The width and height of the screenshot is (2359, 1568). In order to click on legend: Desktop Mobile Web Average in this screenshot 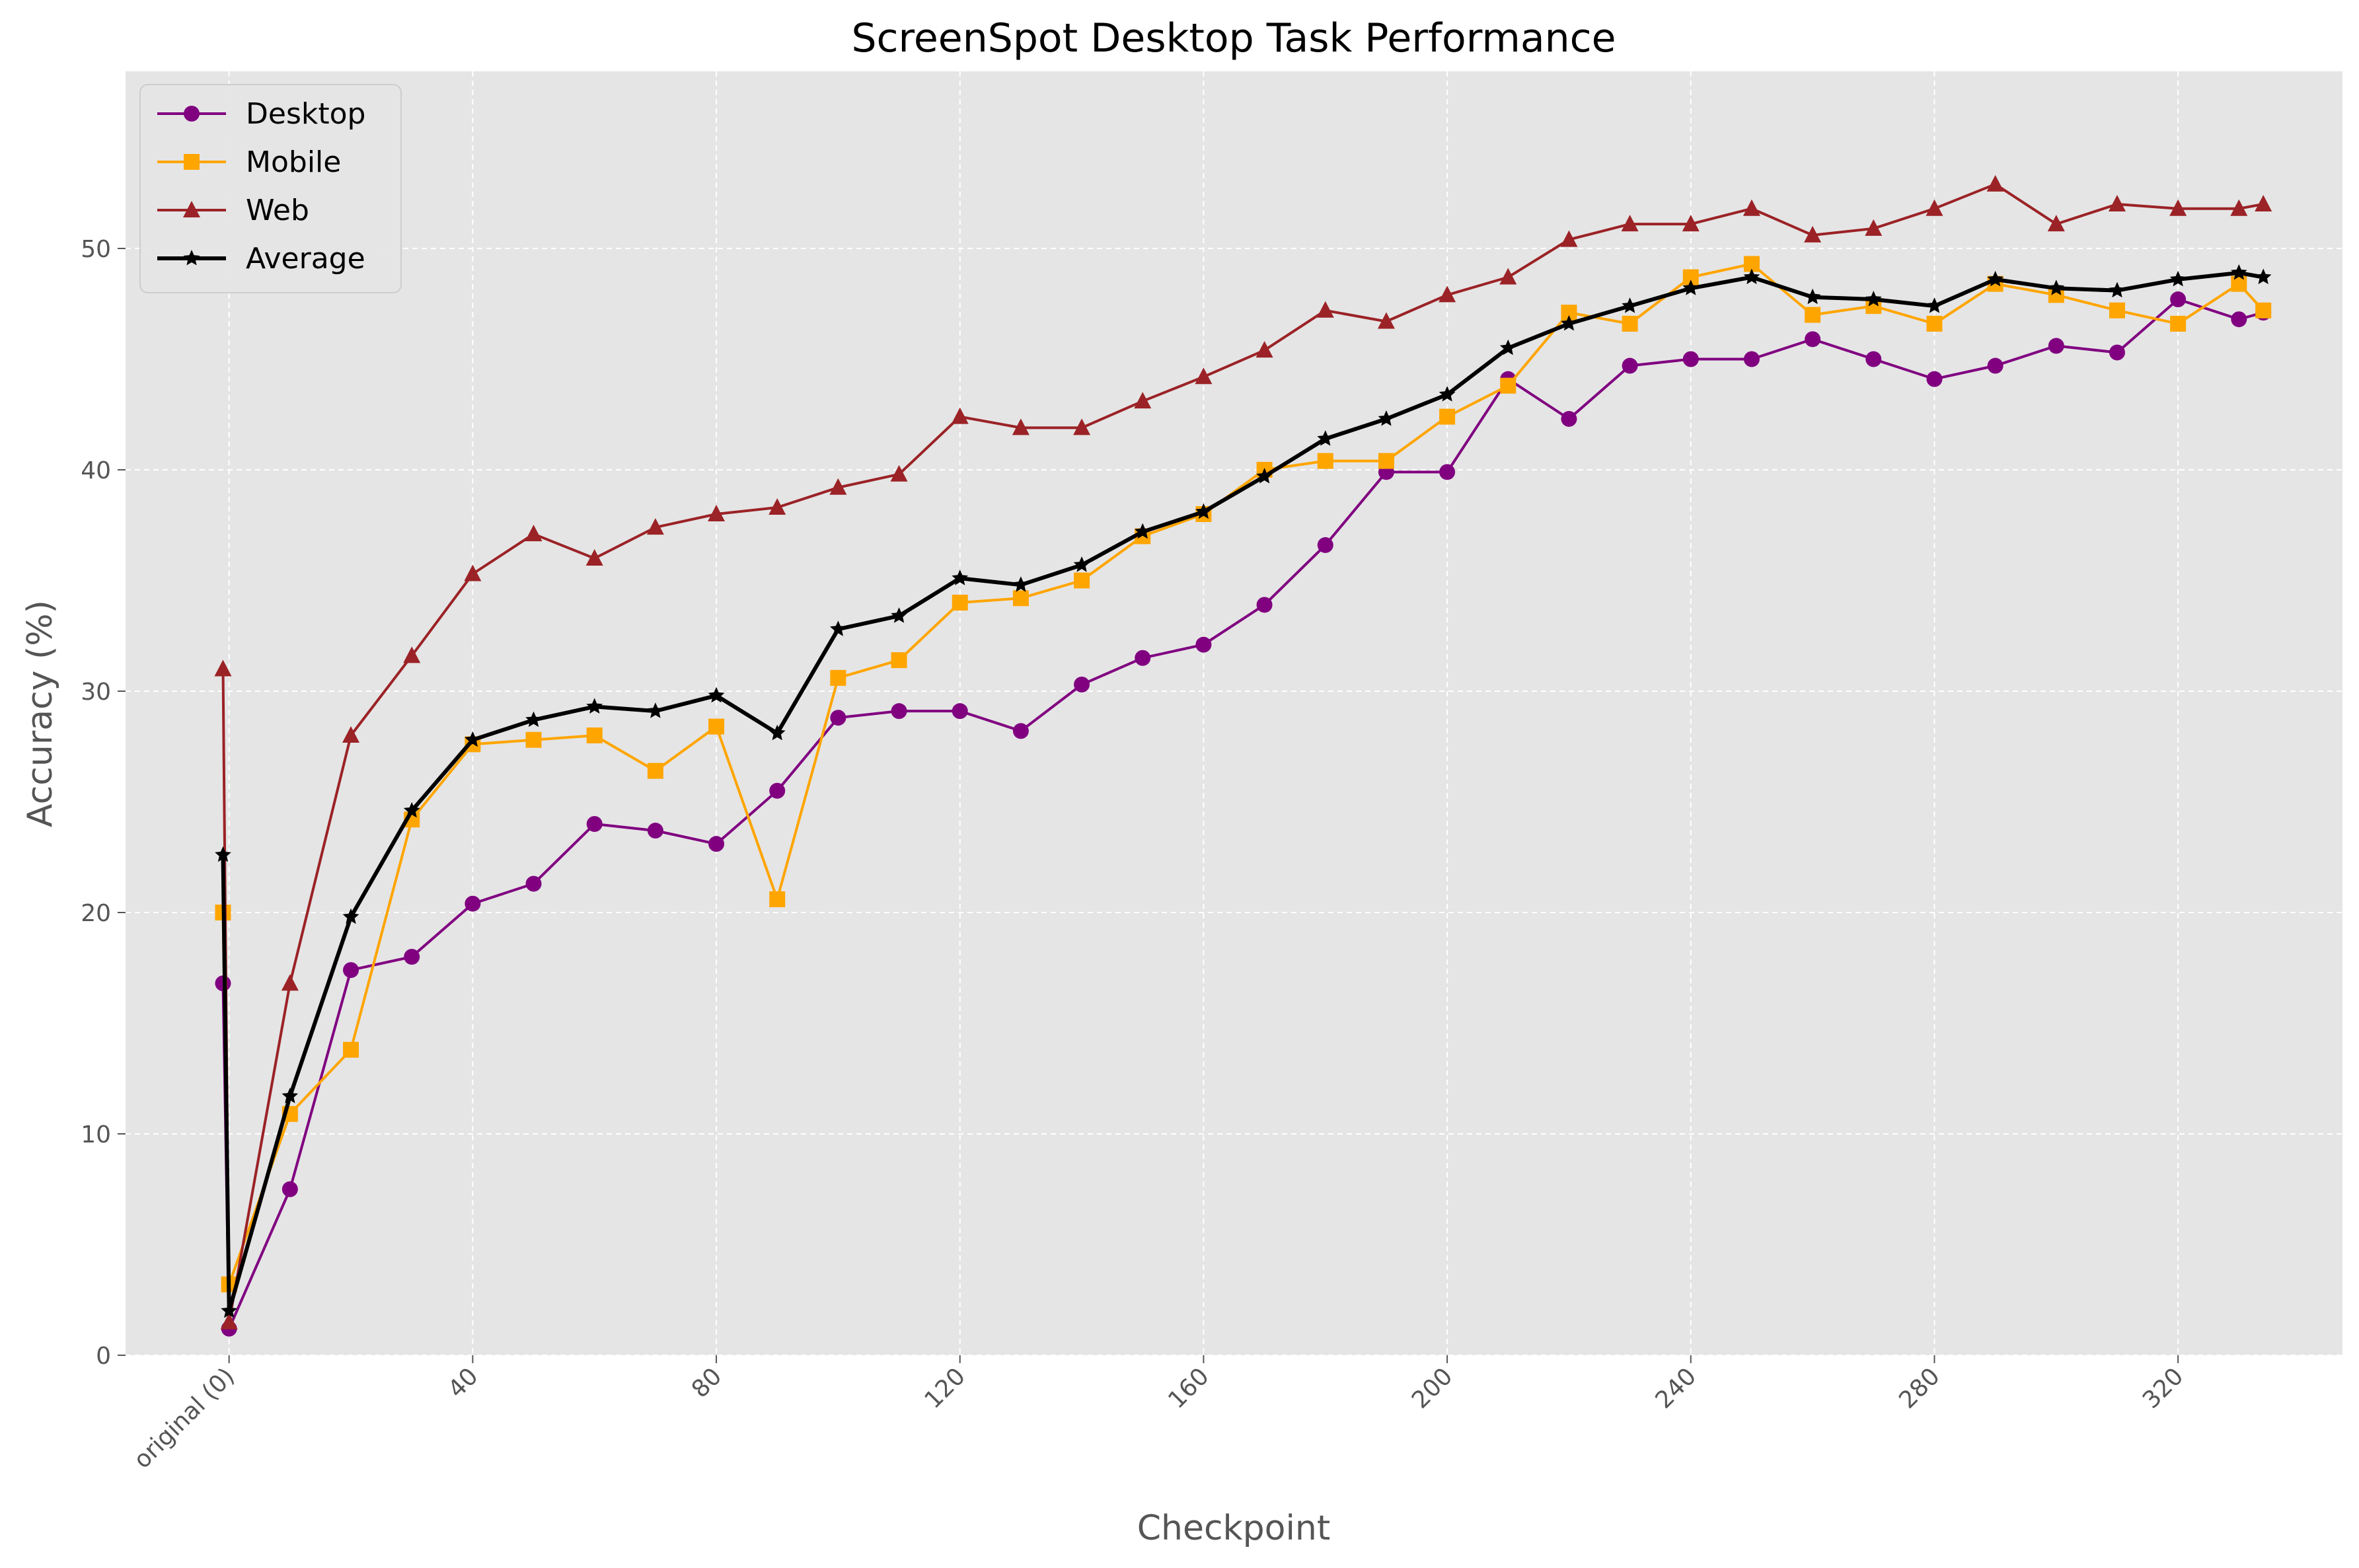, I will do `click(270, 188)`.